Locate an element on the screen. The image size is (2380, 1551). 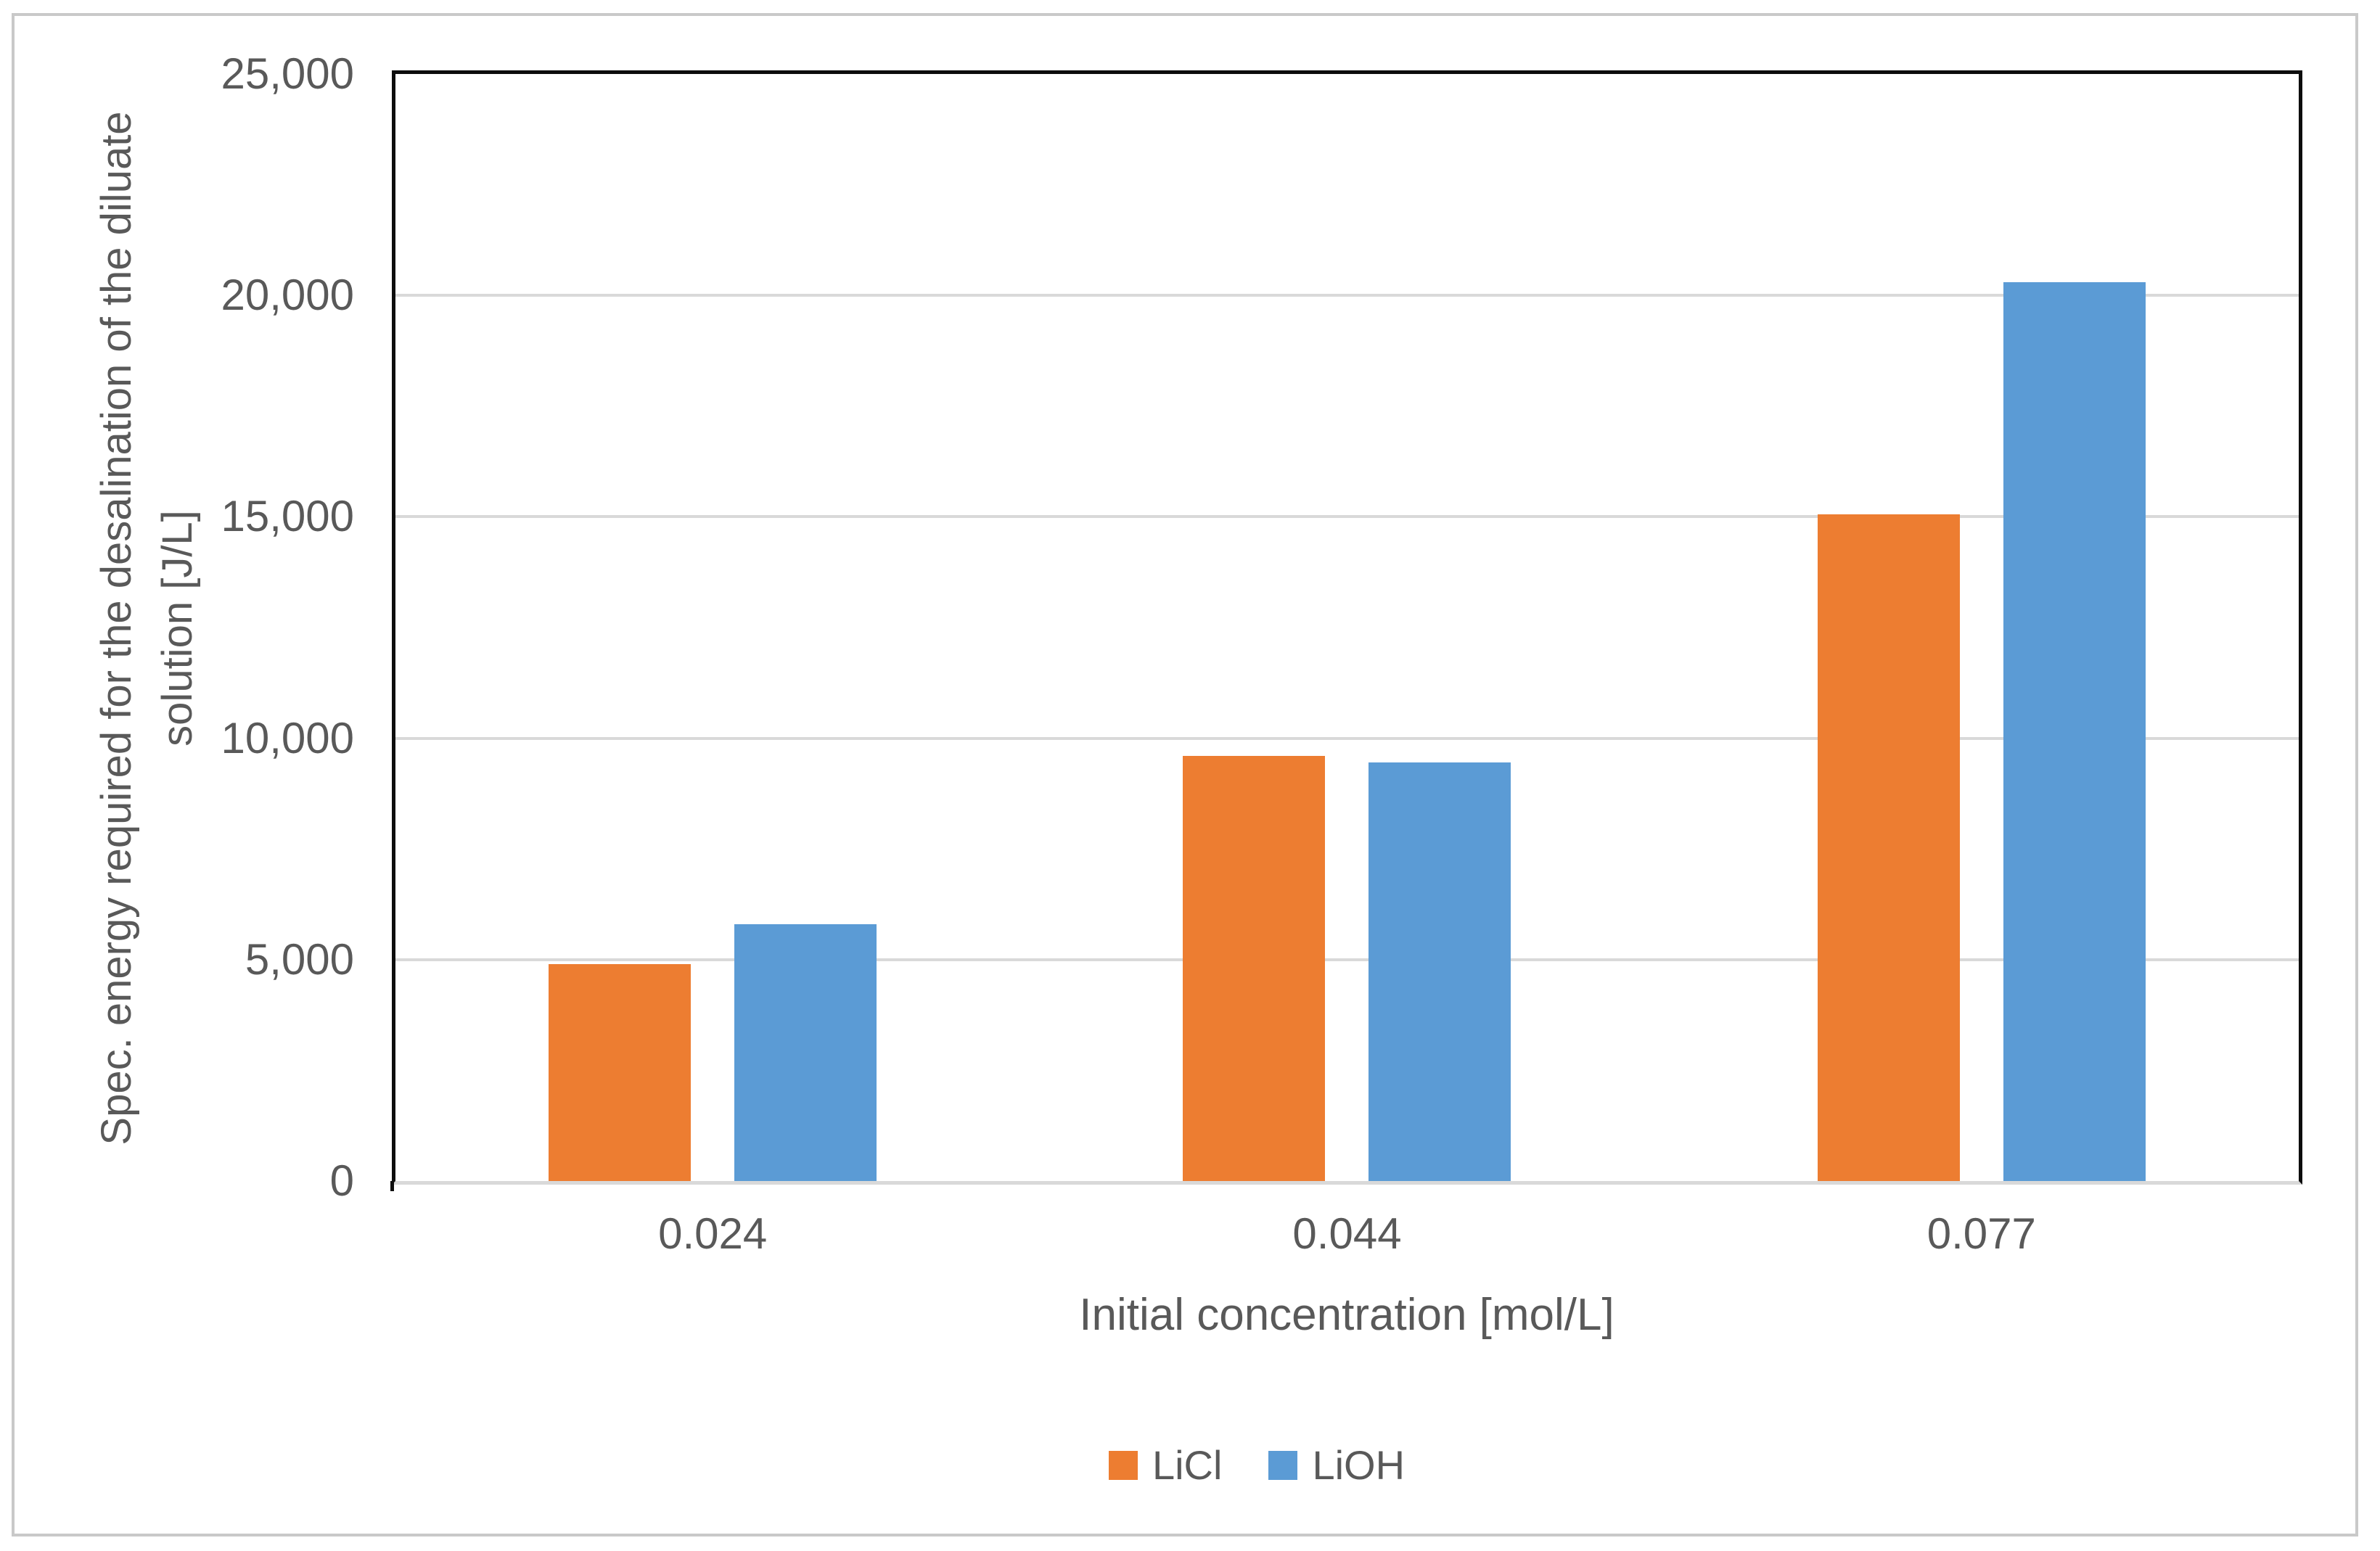
legend-swatch-licl is located at coordinates (1123, 1465).